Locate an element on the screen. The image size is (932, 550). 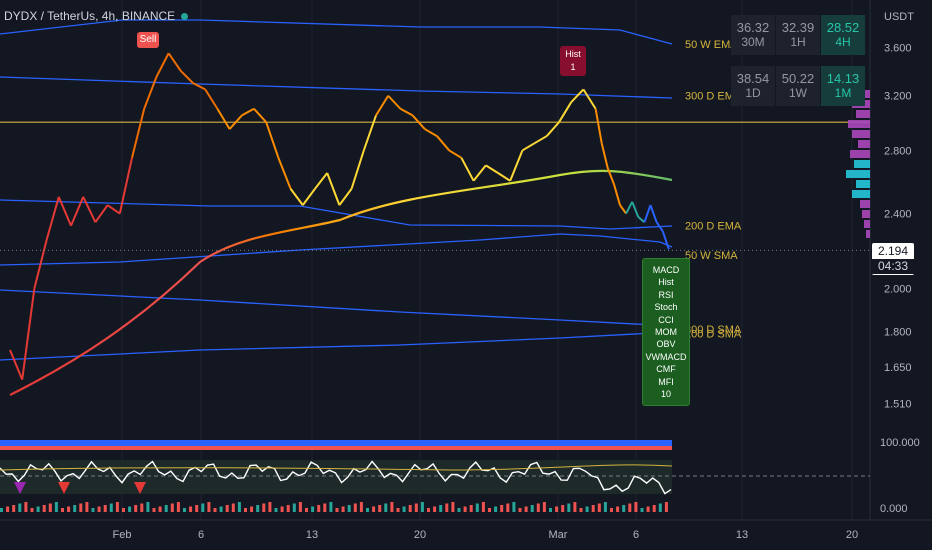
indicator-item: MFI is located at coordinates (666, 381).